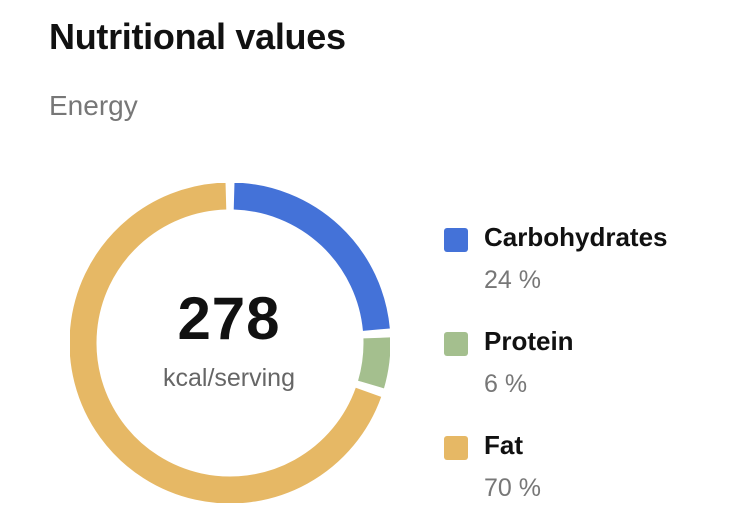  Describe the element at coordinates (512, 280) in the screenshot. I see `legend-value: 24 %` at that location.